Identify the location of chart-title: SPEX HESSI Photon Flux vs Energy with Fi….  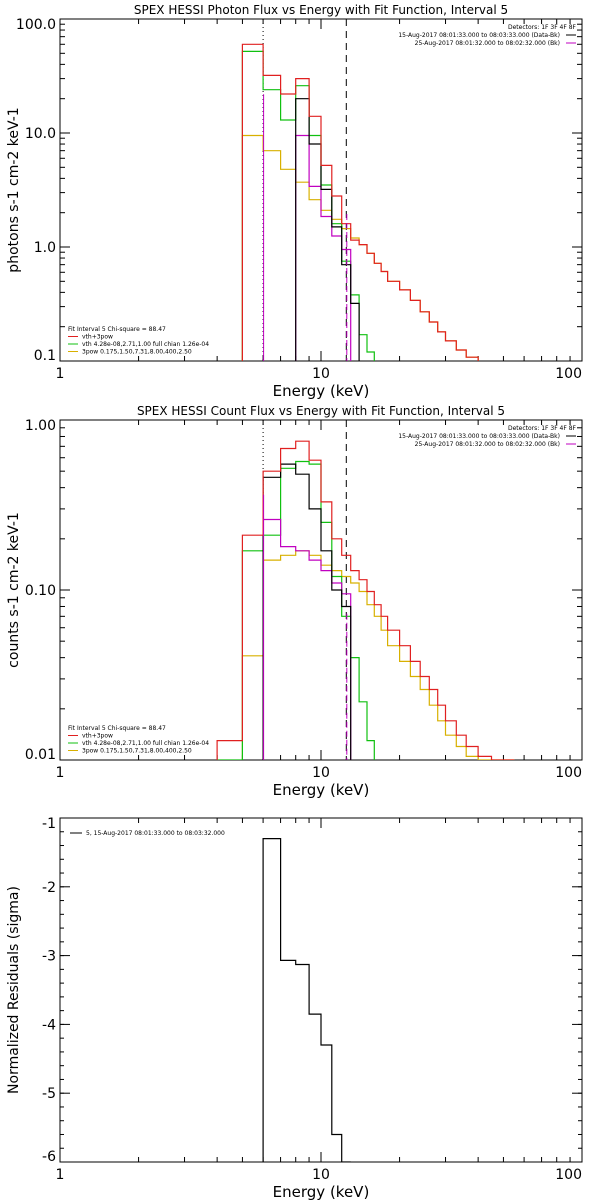
(321, 10).